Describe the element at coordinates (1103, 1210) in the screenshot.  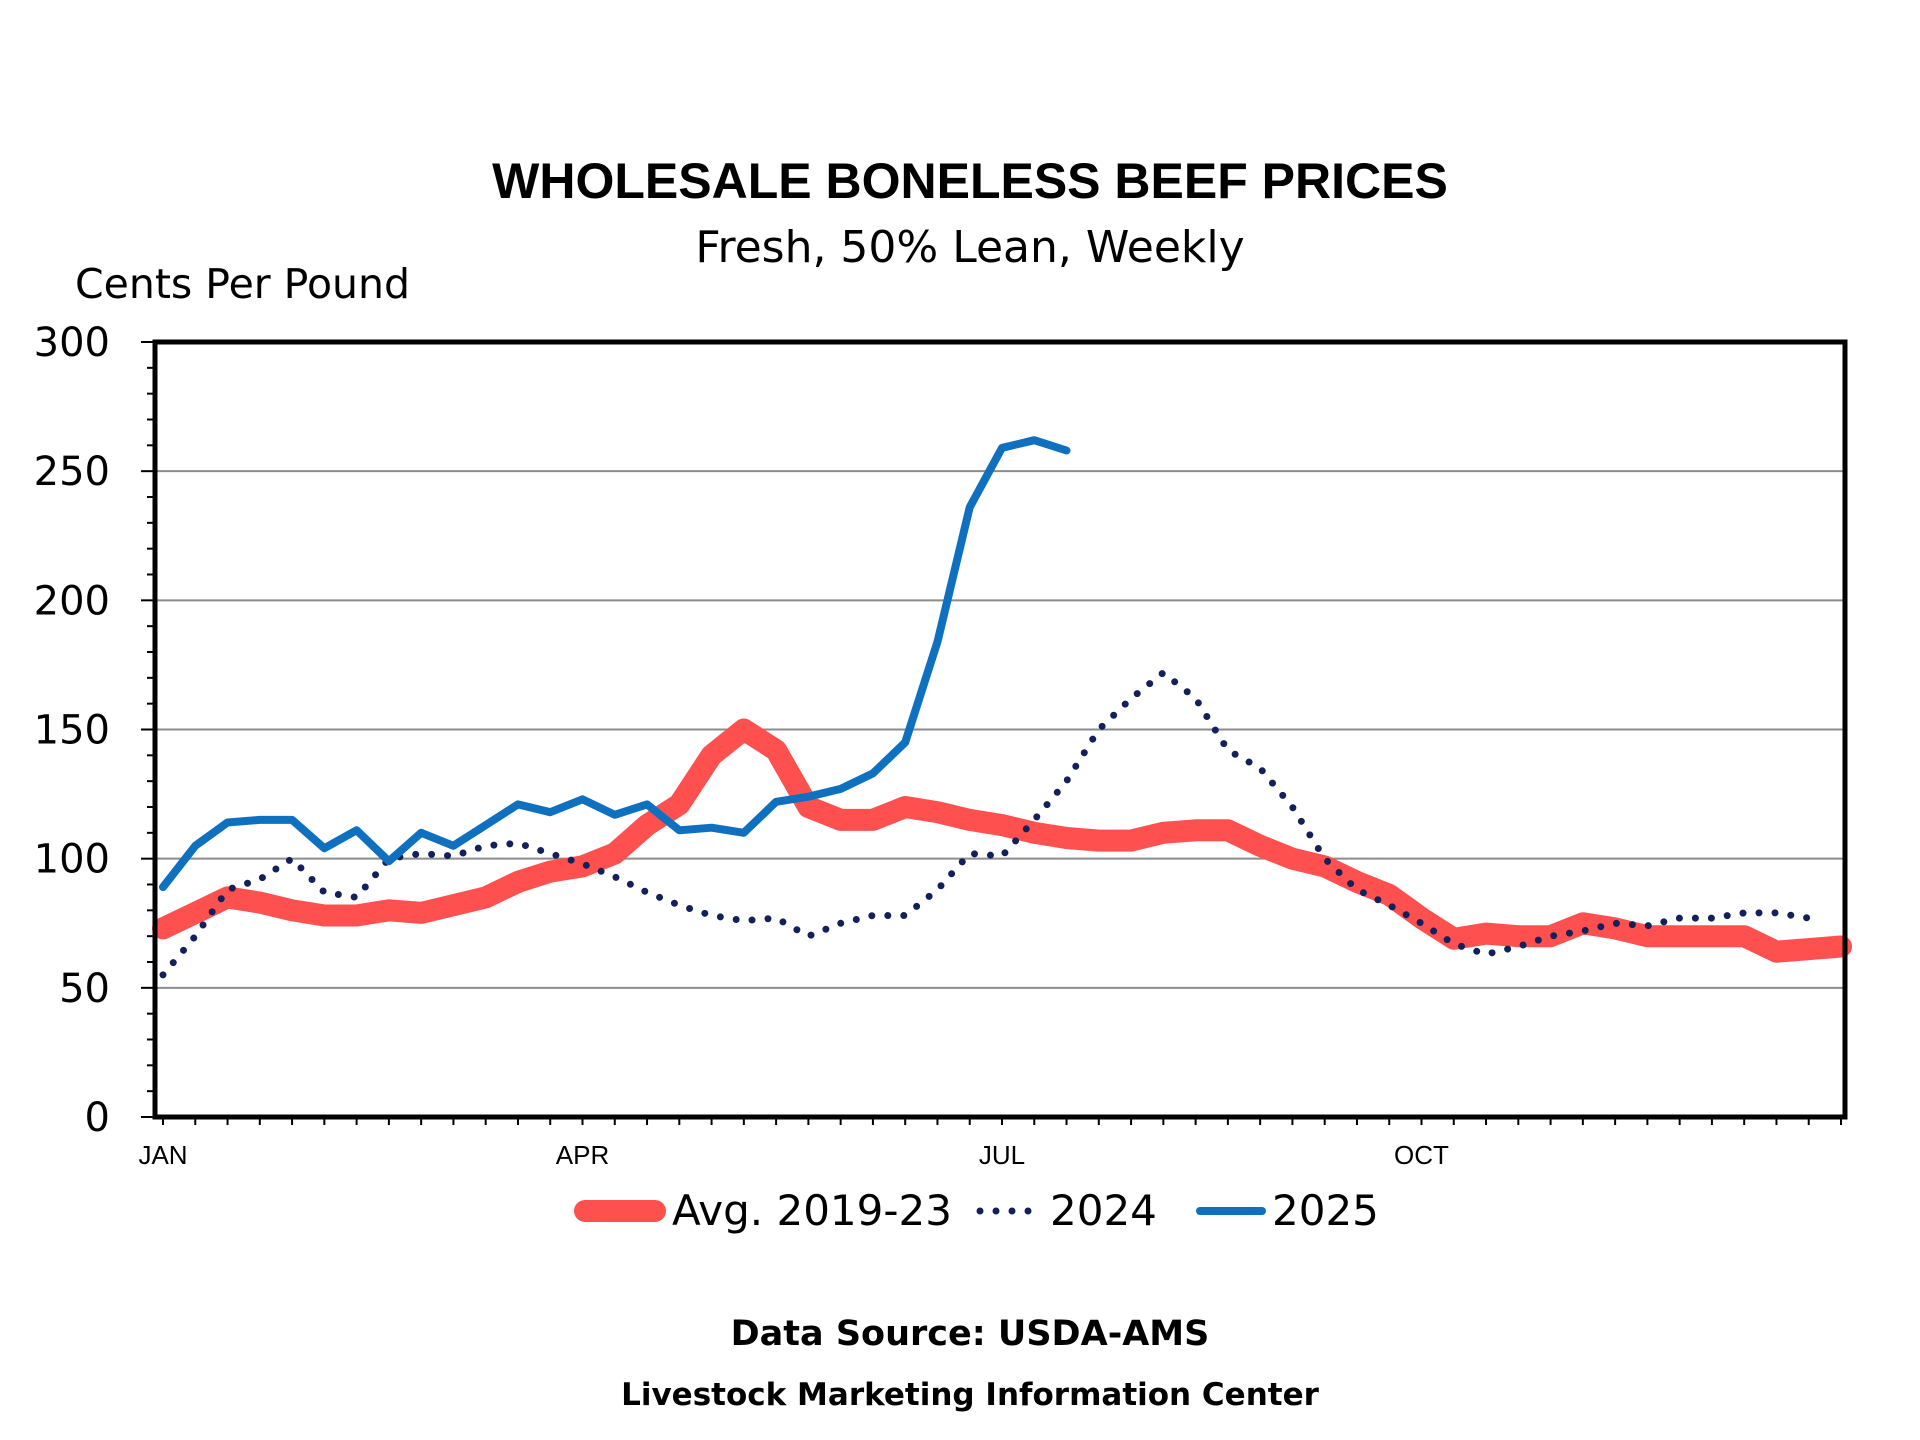
I see `legend-label-2: 2024` at that location.